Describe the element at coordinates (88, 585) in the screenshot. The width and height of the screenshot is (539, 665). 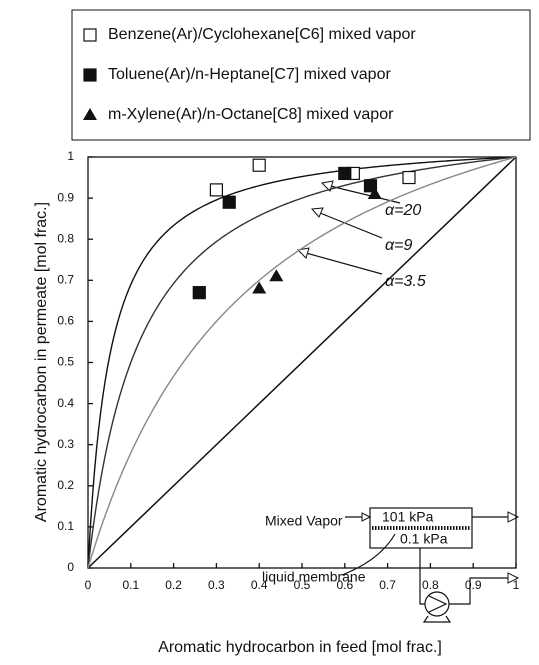
I see `x-tick-label: 0` at that location.